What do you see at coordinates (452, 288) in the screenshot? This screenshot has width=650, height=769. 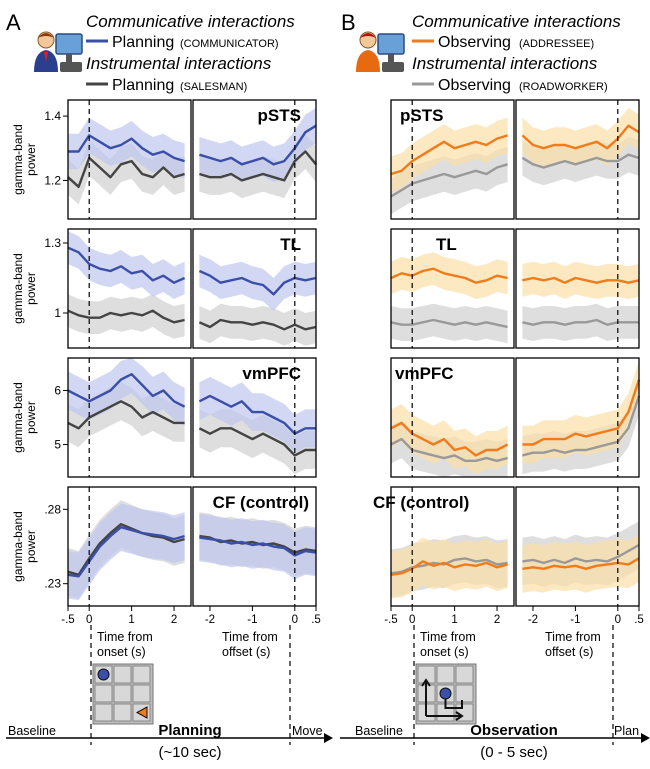 I see `panel-b-tl-onset-frame` at bounding box center [452, 288].